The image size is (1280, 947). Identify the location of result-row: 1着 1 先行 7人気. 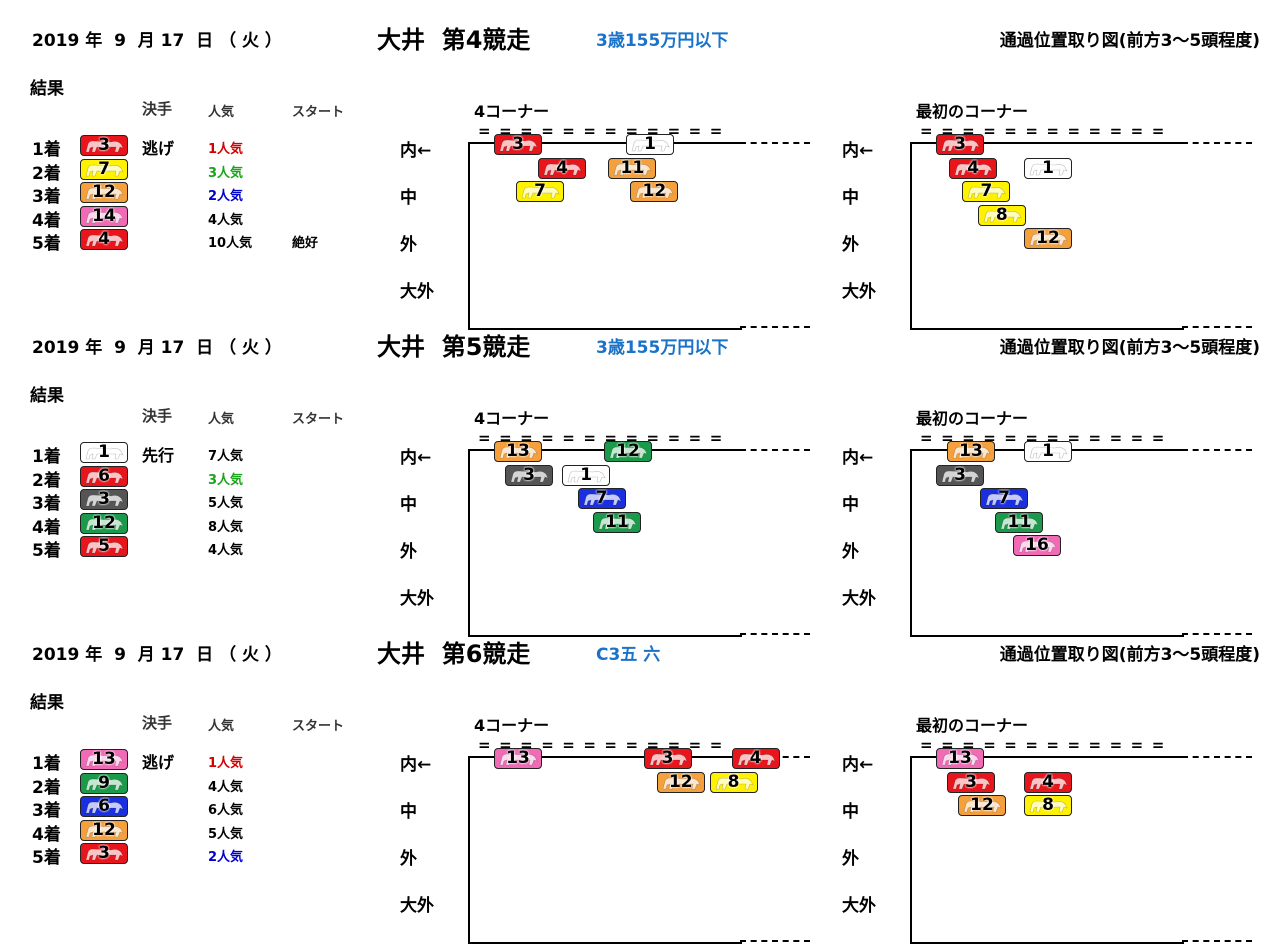
(200, 454).